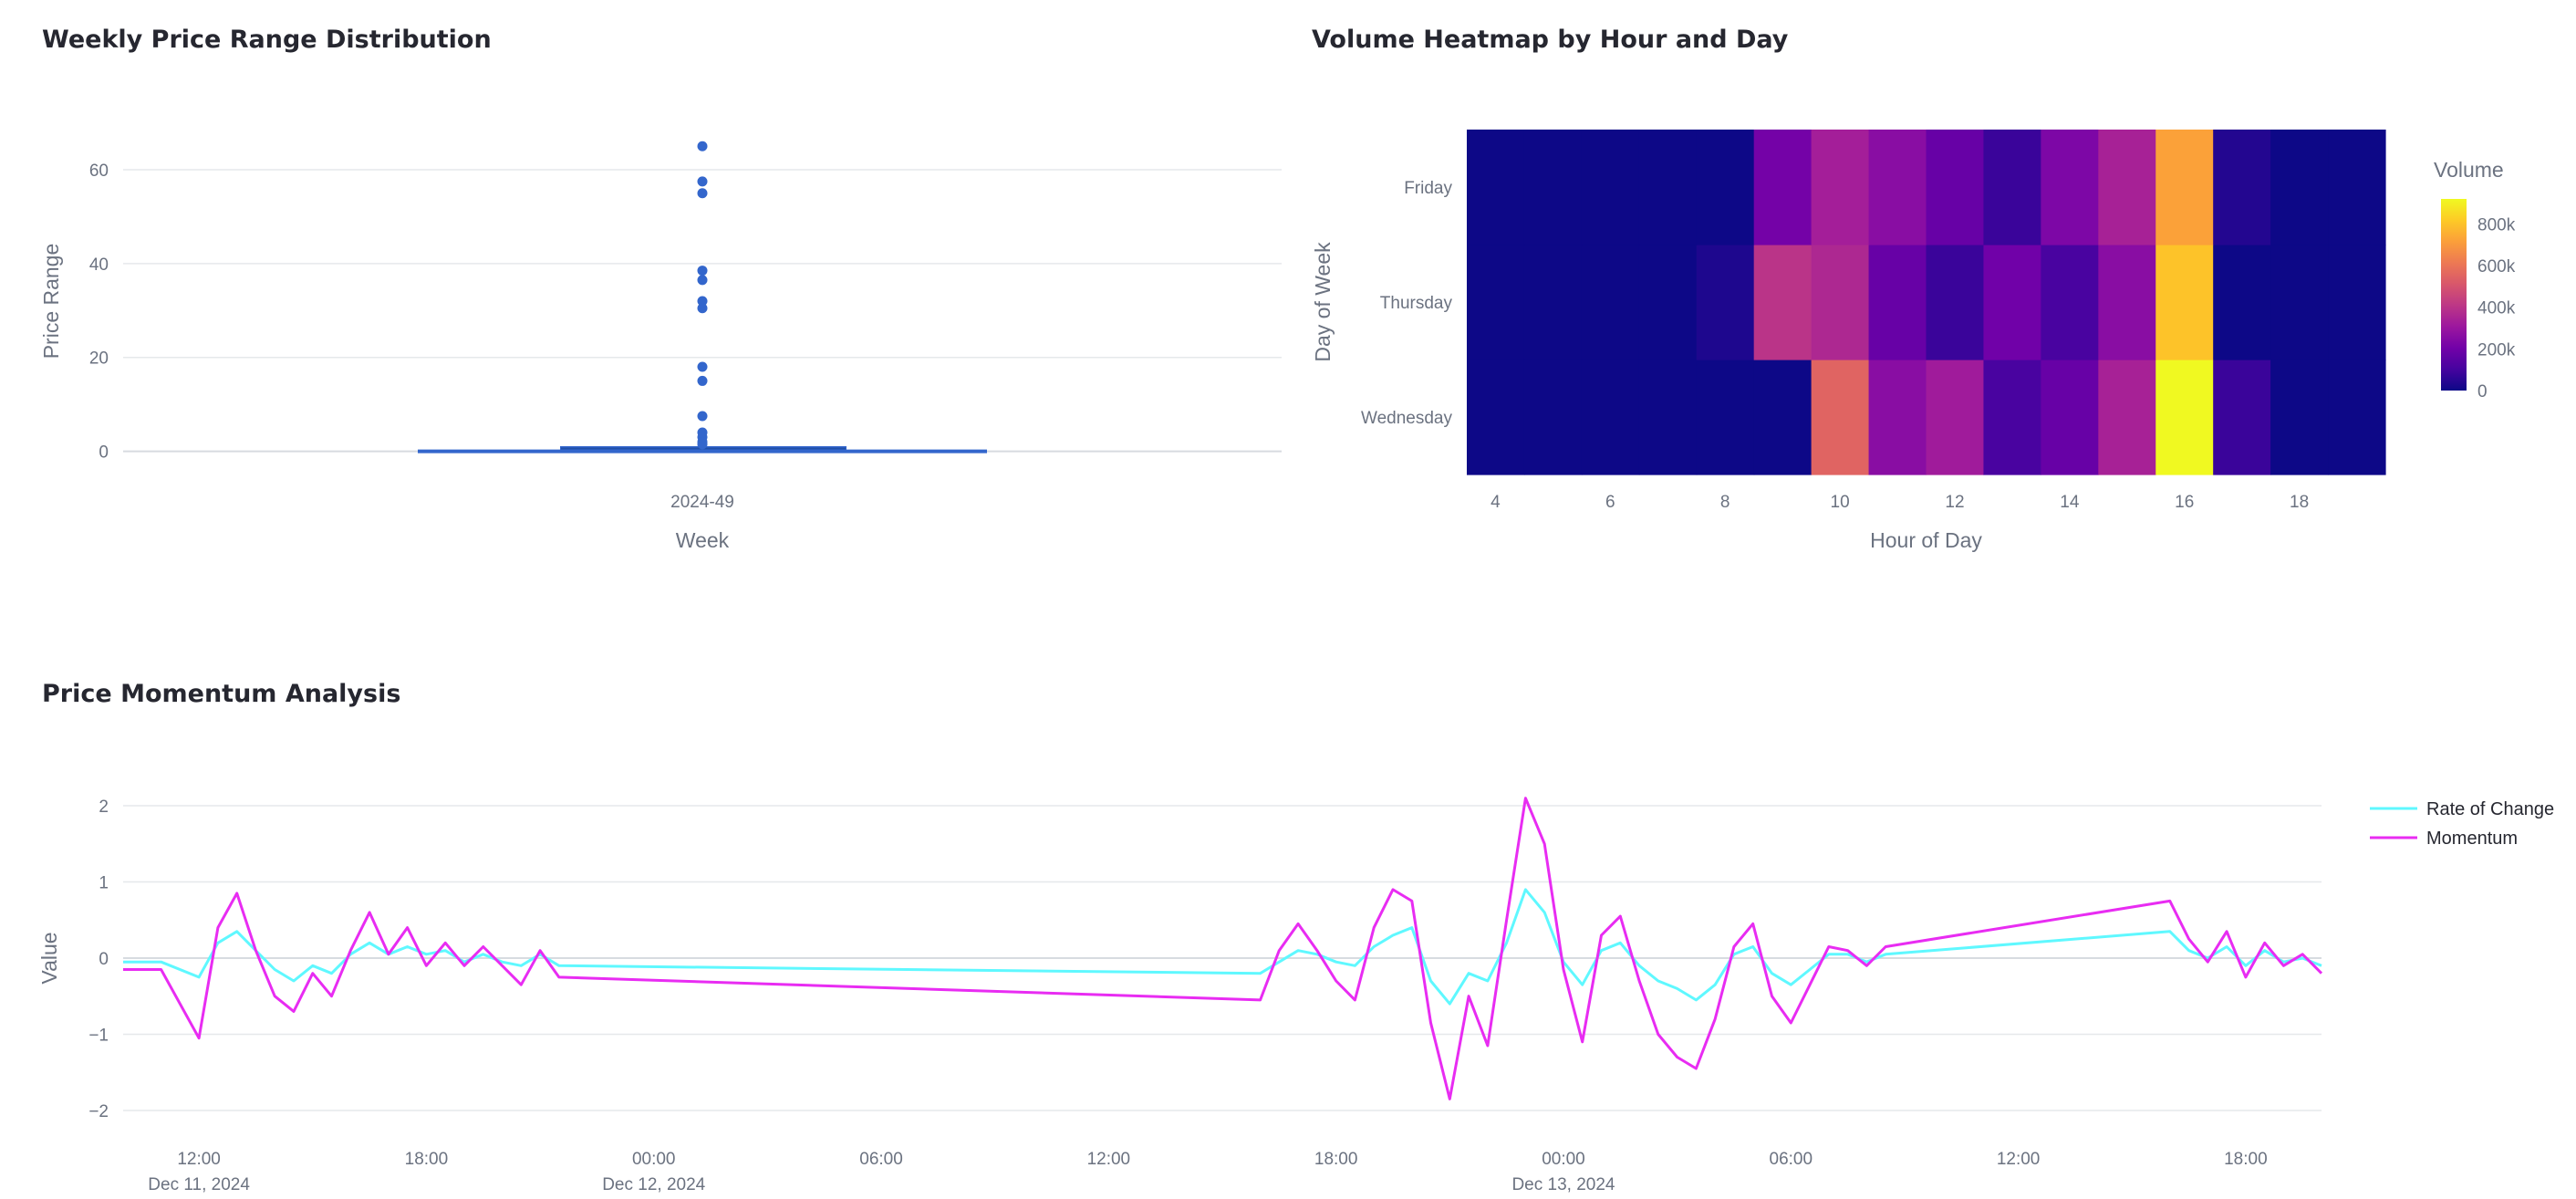  What do you see at coordinates (267, 40) in the screenshot?
I see `box-chart-title: Weekly Price Range Distribution` at bounding box center [267, 40].